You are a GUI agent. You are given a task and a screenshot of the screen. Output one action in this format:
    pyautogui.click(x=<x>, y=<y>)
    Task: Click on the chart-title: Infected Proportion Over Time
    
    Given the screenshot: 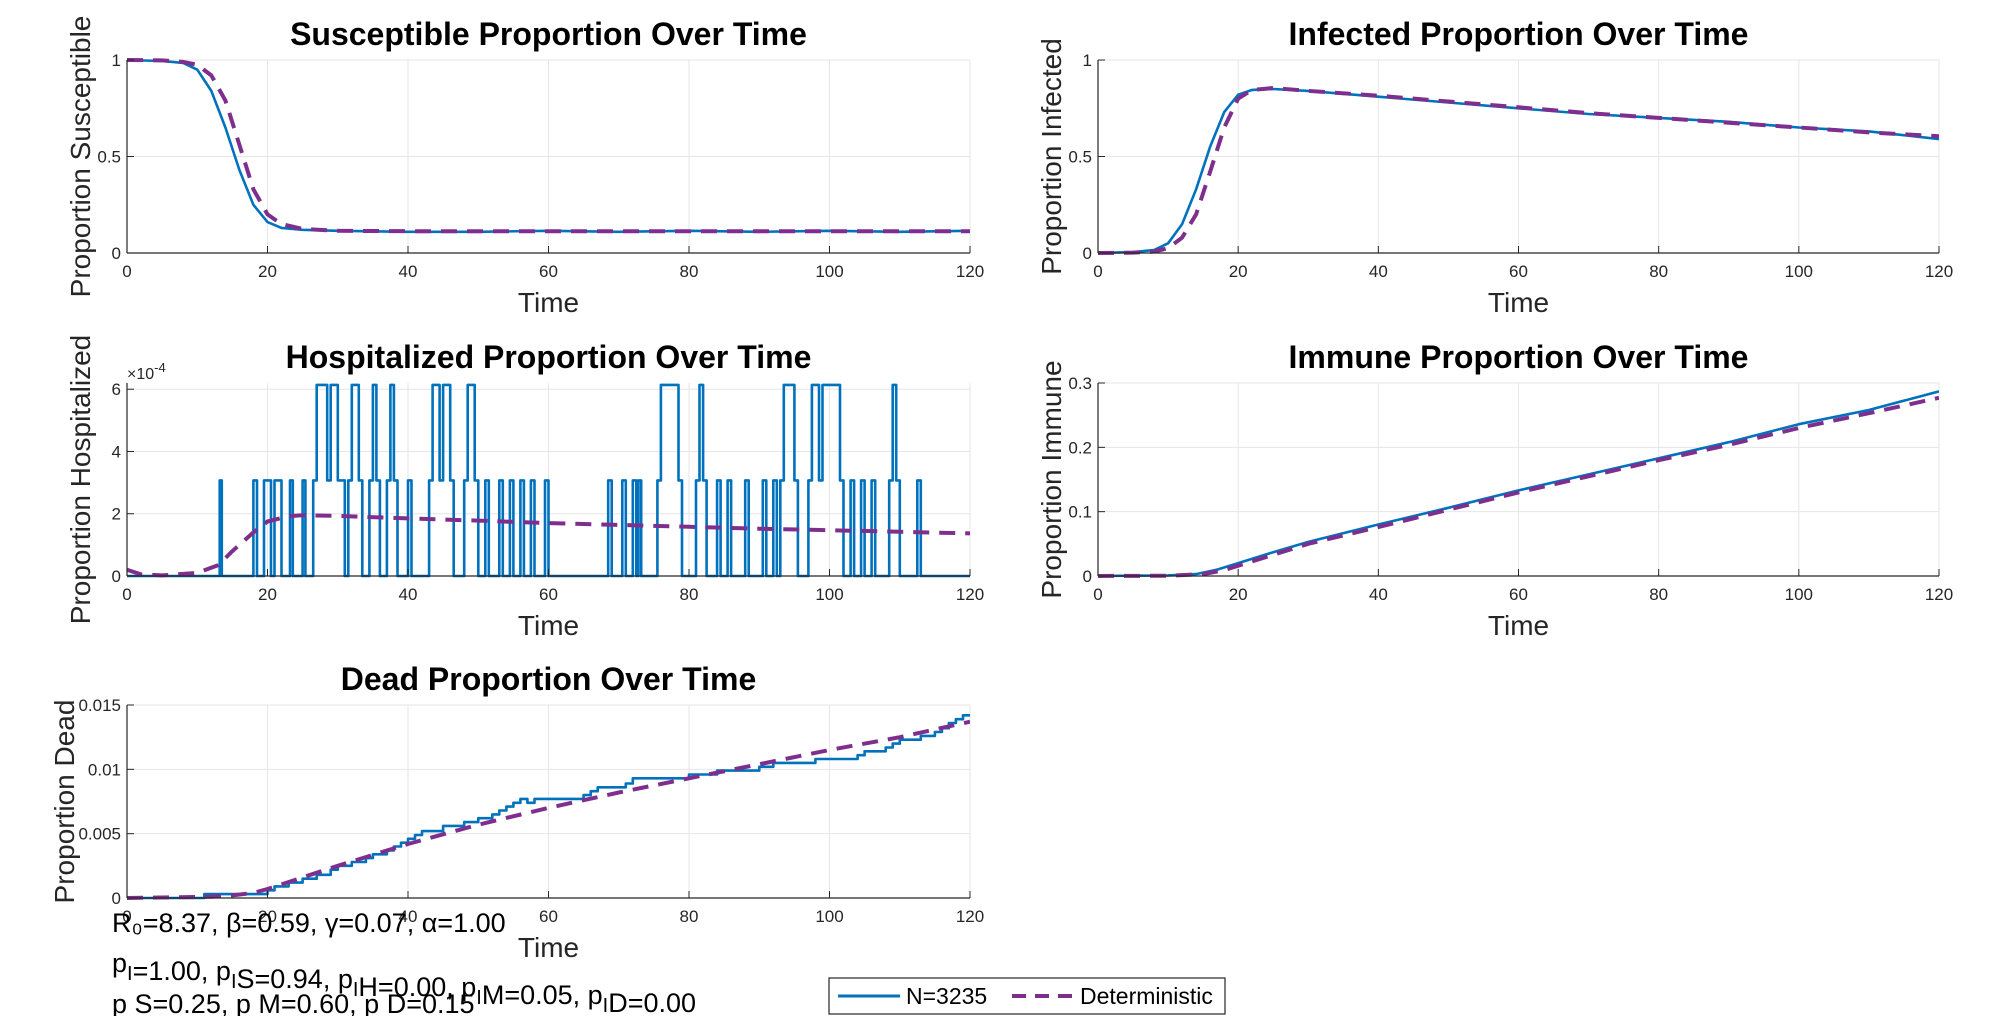 What is the action you would take?
    pyautogui.click(x=1519, y=34)
    